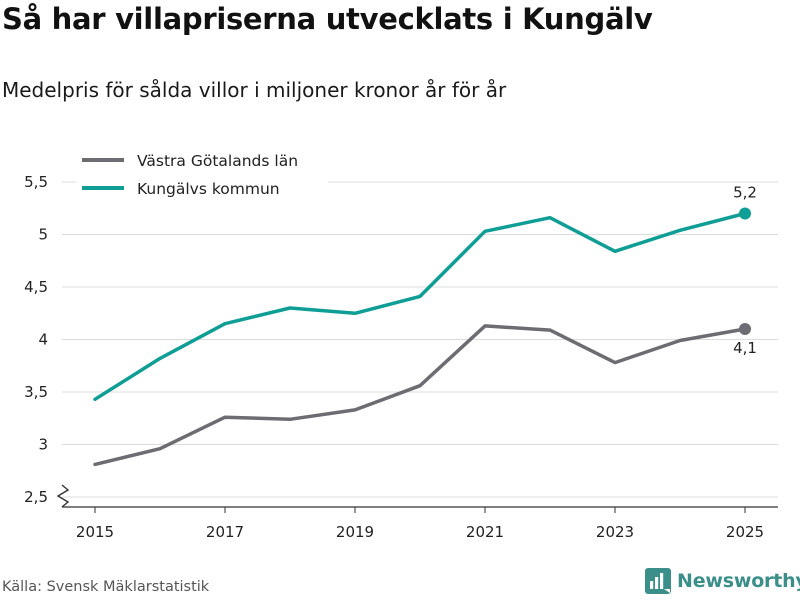 Image resolution: width=800 pixels, height=600 pixels. I want to click on x-tick-label: 2019, so click(355, 532).